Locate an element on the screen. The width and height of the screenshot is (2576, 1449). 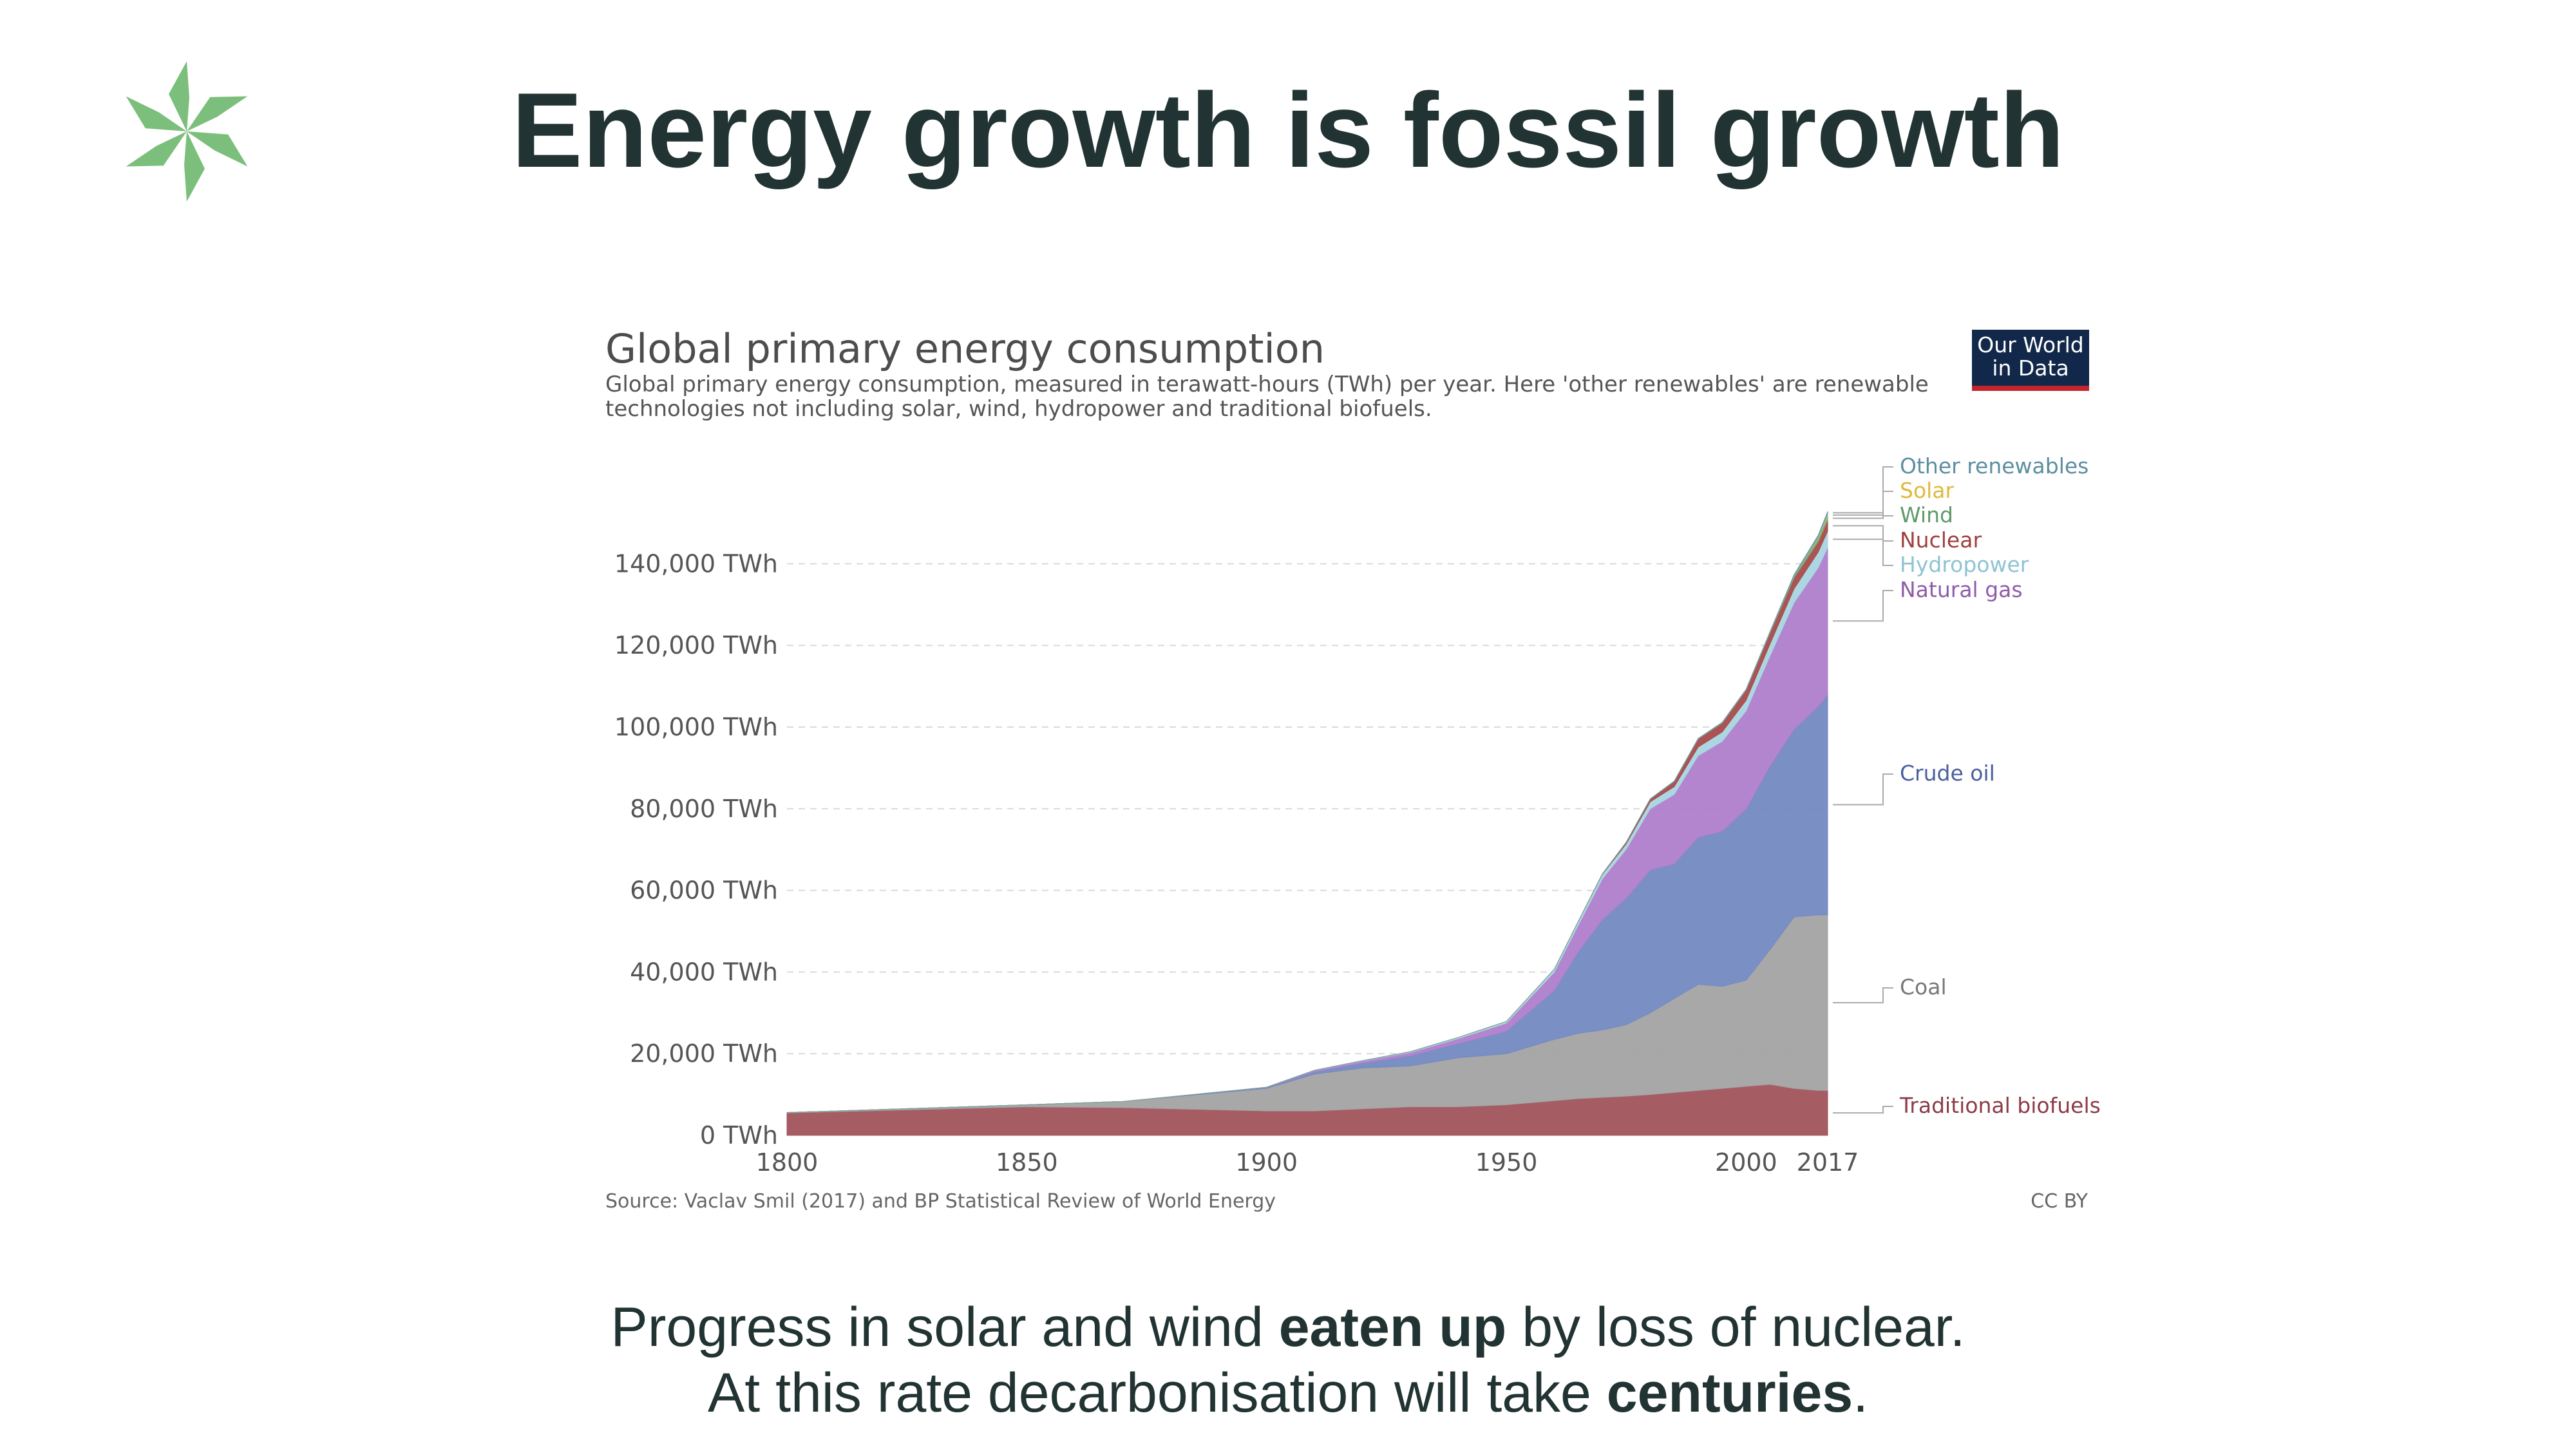
footer-emphasis: centuries is located at coordinates (1729, 1393).